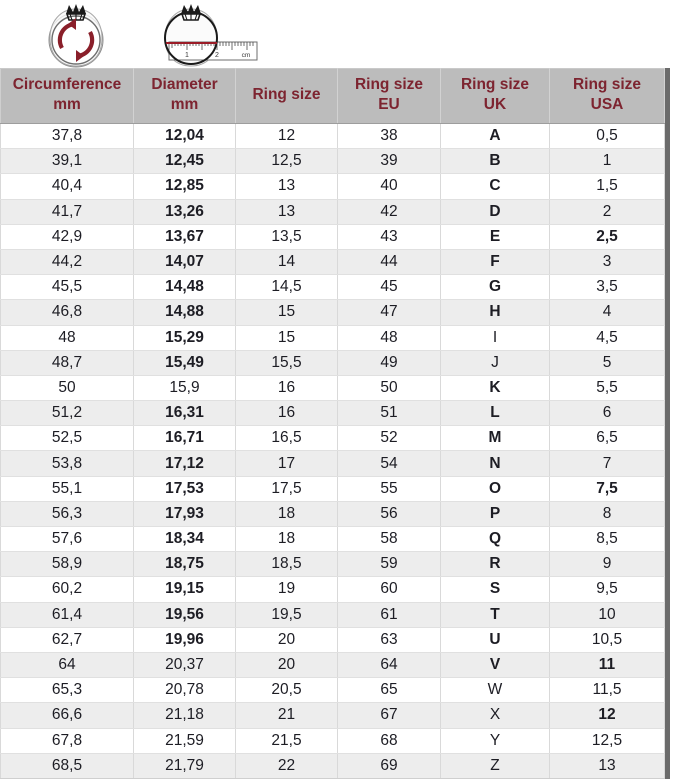 The width and height of the screenshot is (676, 779). Describe the element at coordinates (184, 312) in the screenshot. I see `cell-diameter: 14,88` at that location.